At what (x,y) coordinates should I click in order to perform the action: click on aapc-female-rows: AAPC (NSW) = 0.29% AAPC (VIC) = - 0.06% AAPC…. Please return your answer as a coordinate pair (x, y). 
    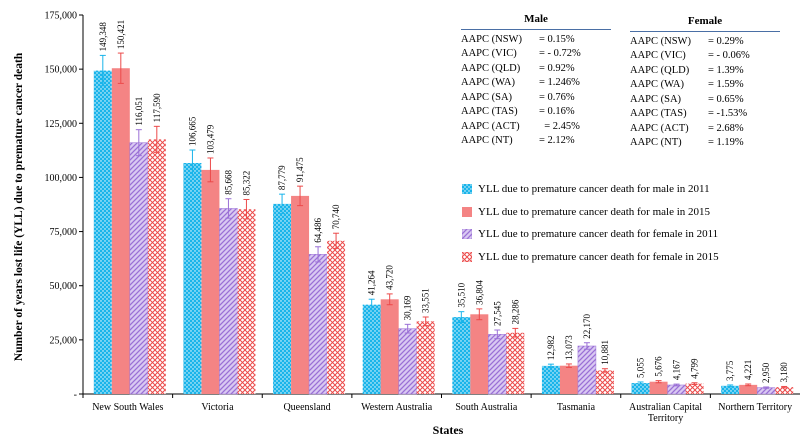
    Looking at the image, I should click on (705, 93).